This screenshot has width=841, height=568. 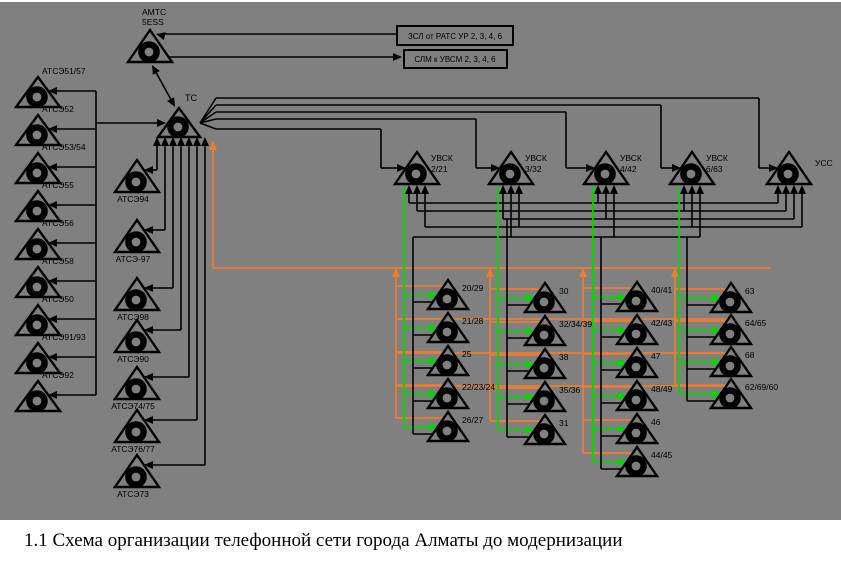 What do you see at coordinates (58, 185) in the screenshot?
I see `node-атсэ55-label: АТСЭ55` at bounding box center [58, 185].